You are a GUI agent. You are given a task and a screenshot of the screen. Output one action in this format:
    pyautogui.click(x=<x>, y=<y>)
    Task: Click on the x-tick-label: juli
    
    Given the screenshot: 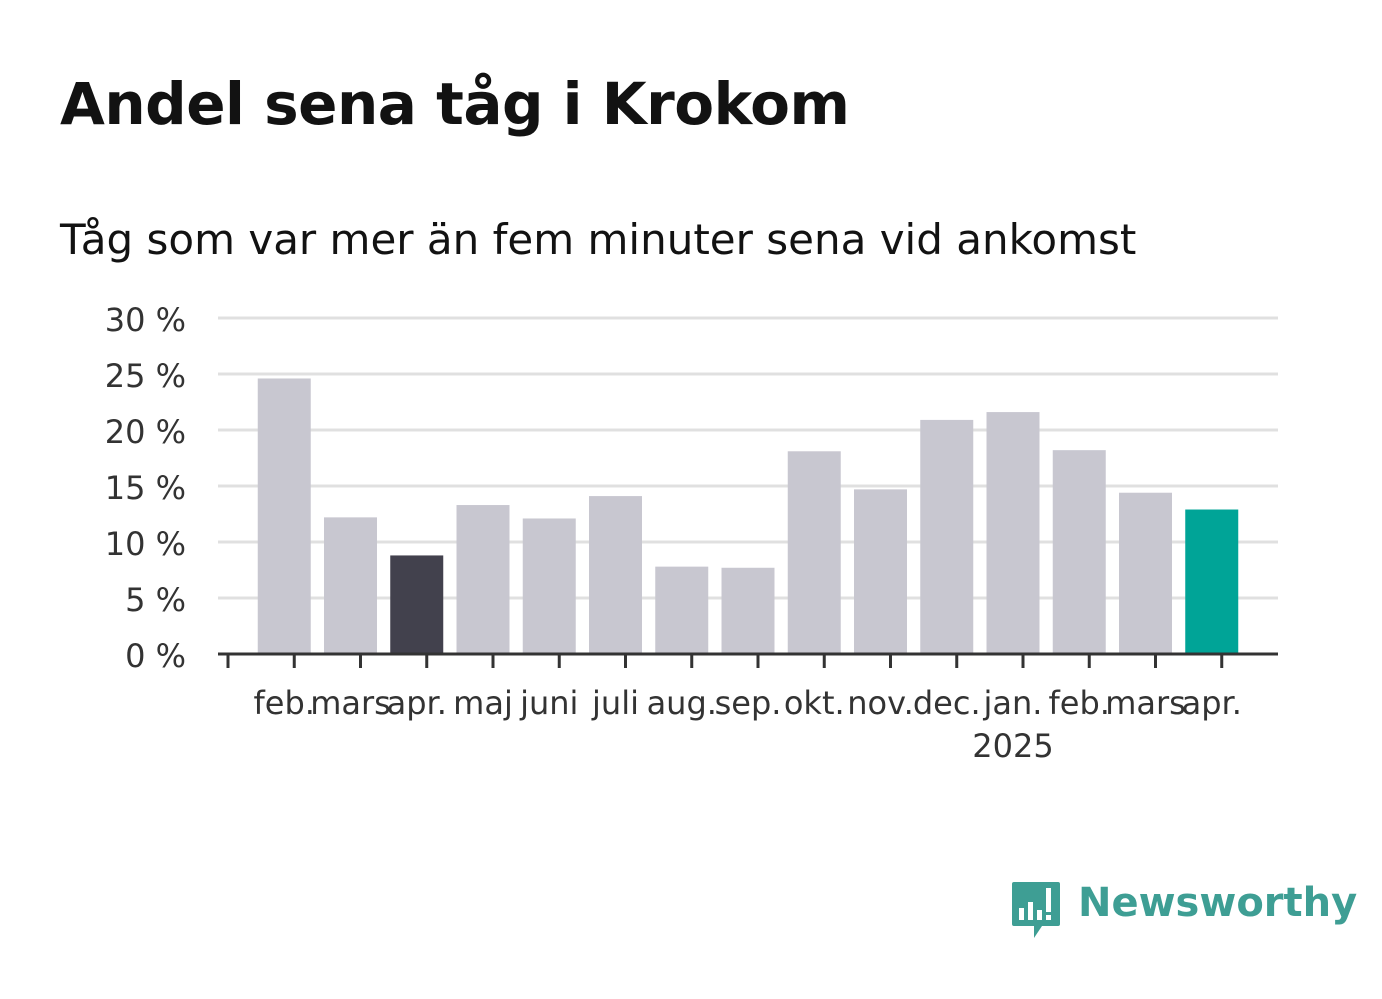 What is the action you would take?
    pyautogui.click(x=615, y=703)
    